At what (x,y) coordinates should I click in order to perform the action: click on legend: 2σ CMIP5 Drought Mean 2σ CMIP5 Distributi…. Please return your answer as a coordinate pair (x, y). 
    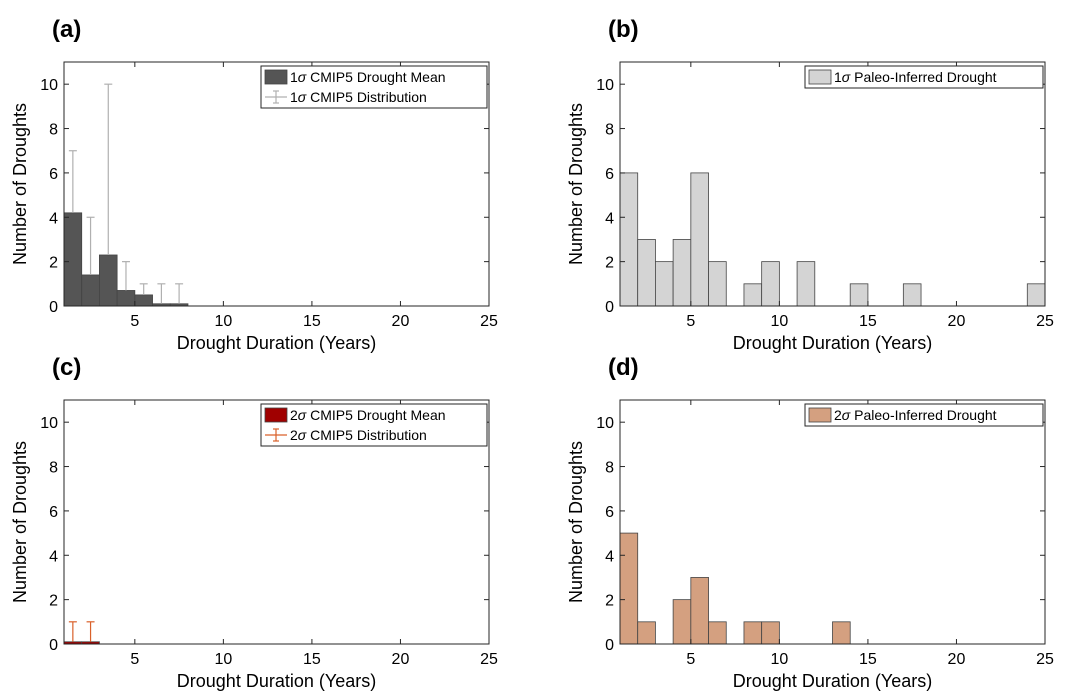
    Looking at the image, I should click on (374, 425).